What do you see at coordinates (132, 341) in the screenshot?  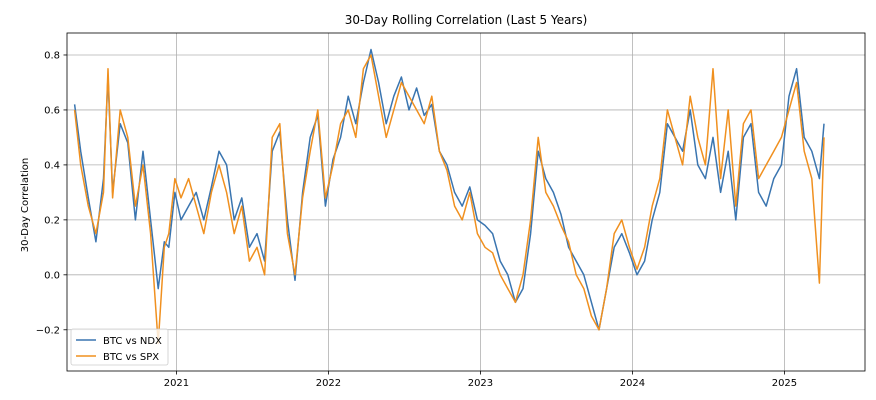 I see `legend-label-ndx: BTC vs NDX` at bounding box center [132, 341].